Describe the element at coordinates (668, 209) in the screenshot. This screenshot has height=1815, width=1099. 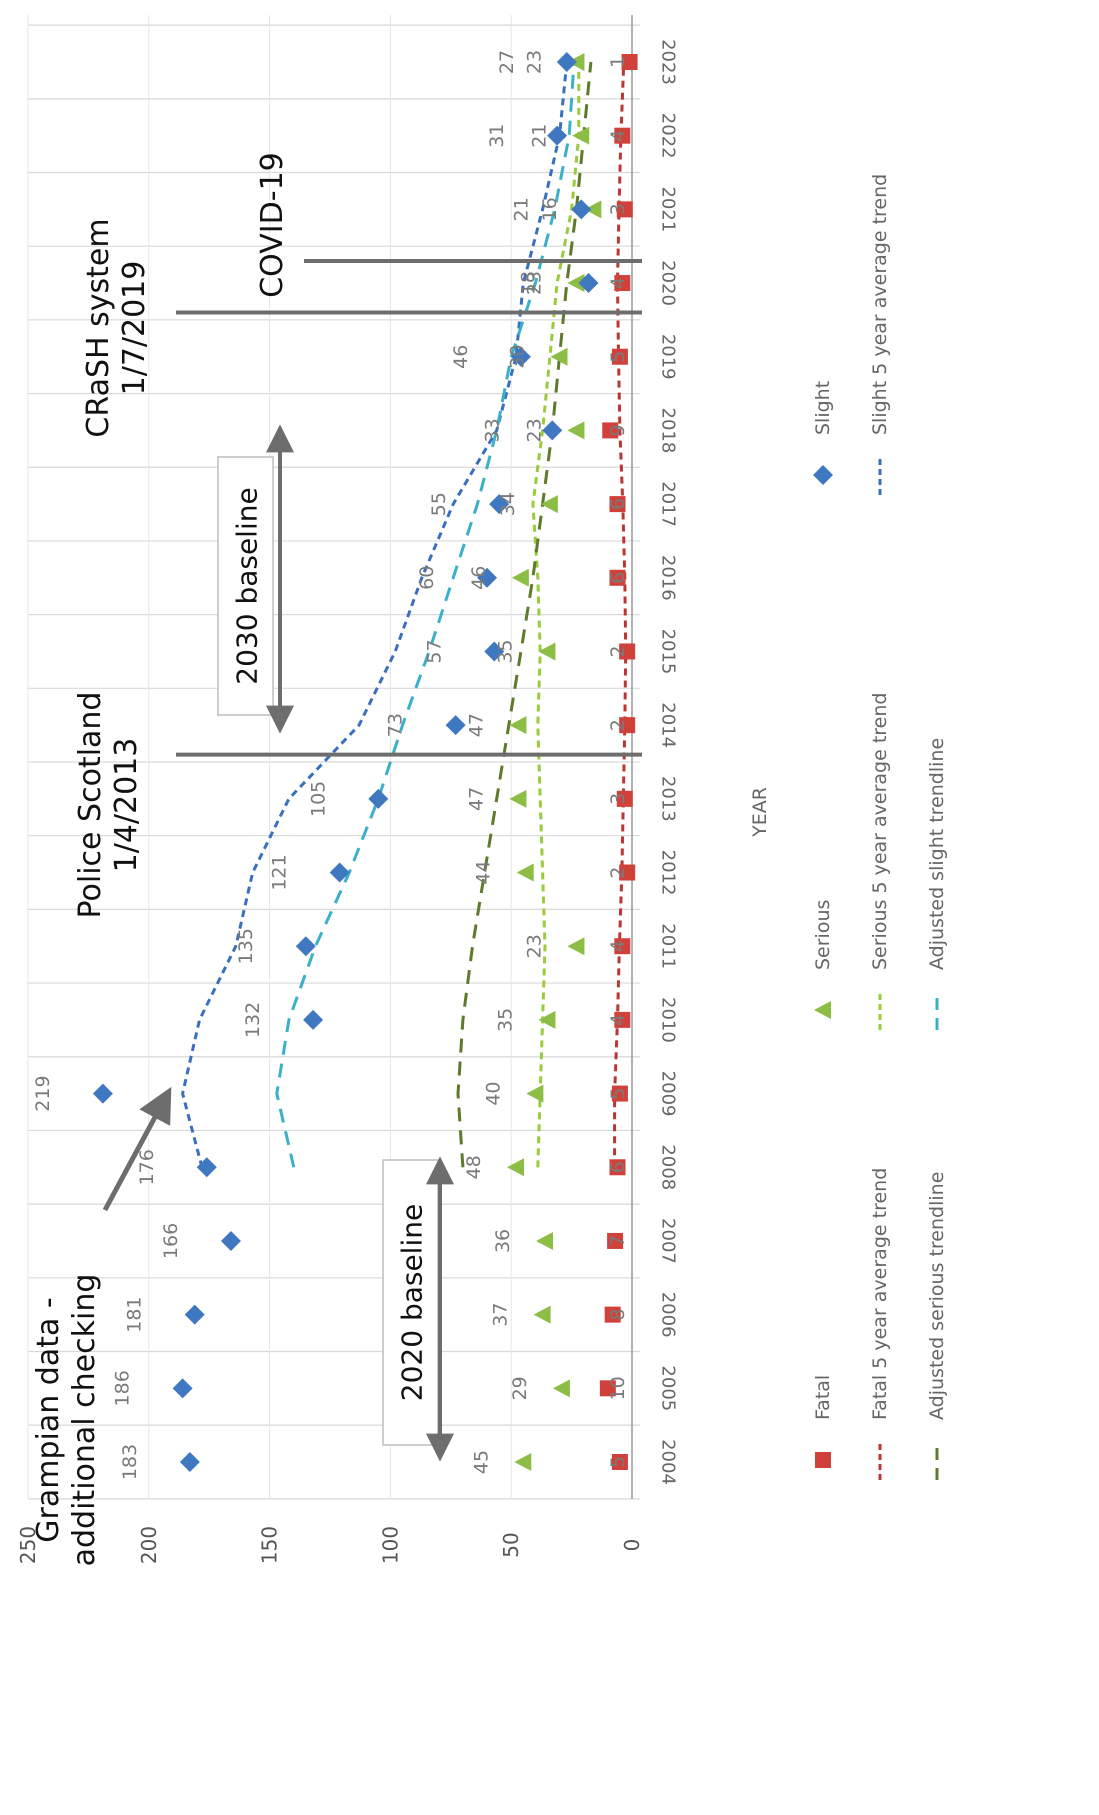
I see `year-tick-label: 2021` at that location.